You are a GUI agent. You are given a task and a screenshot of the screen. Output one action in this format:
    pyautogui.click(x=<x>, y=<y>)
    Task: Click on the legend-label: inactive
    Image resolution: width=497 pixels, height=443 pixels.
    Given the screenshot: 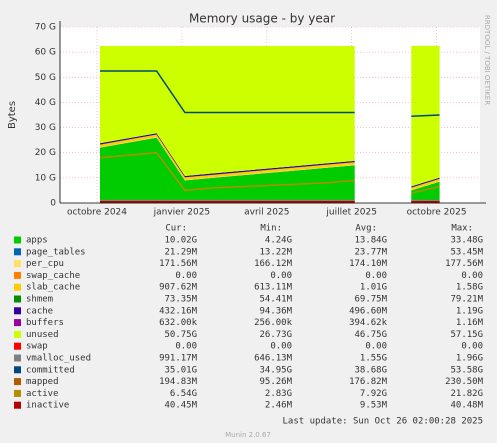 What is the action you would take?
    pyautogui.click(x=47, y=406)
    